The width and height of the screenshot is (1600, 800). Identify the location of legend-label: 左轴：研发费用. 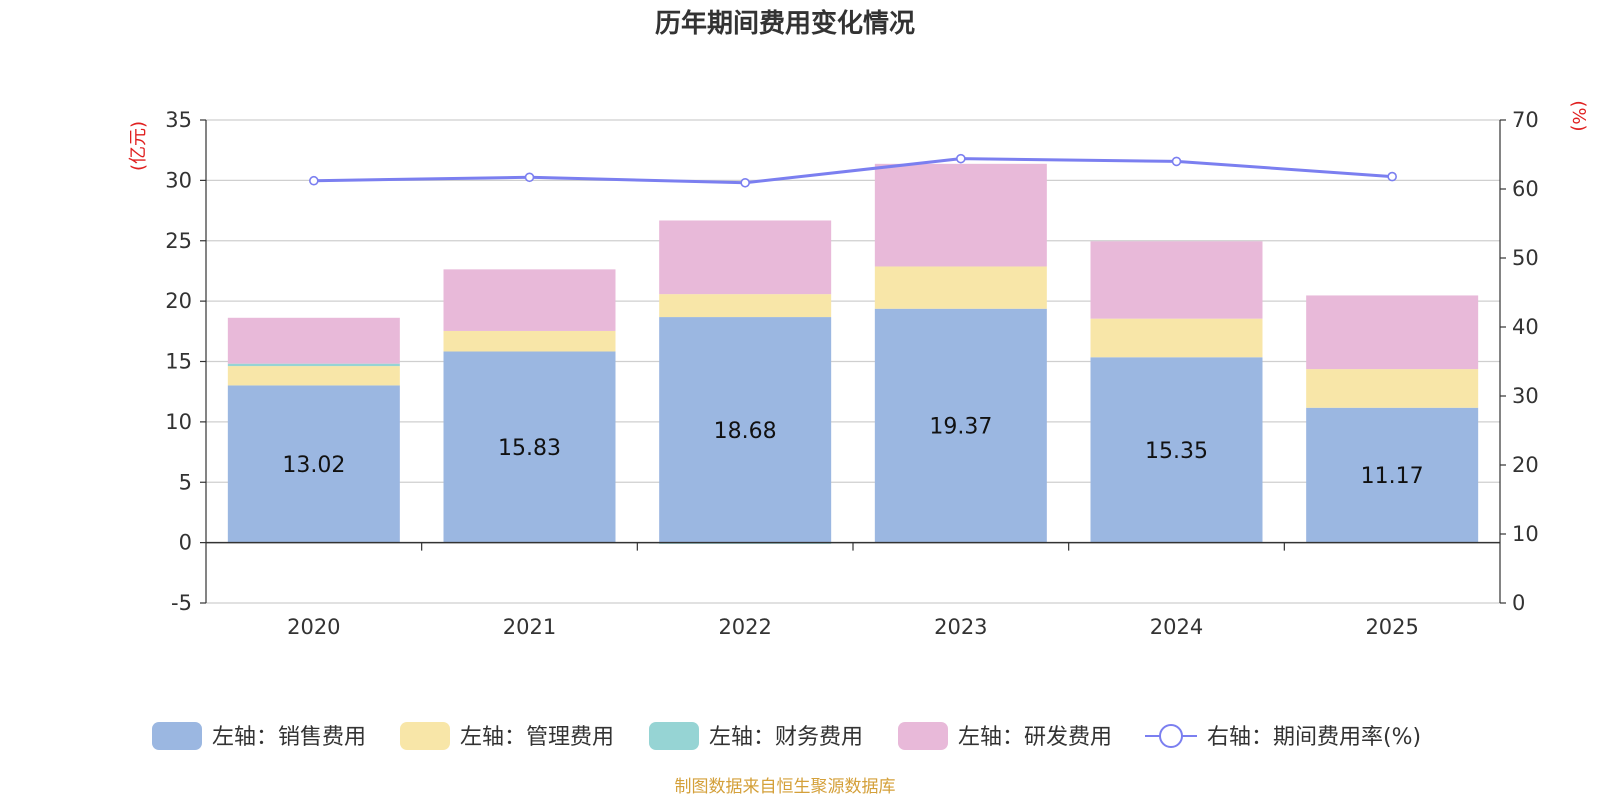
(1035, 737).